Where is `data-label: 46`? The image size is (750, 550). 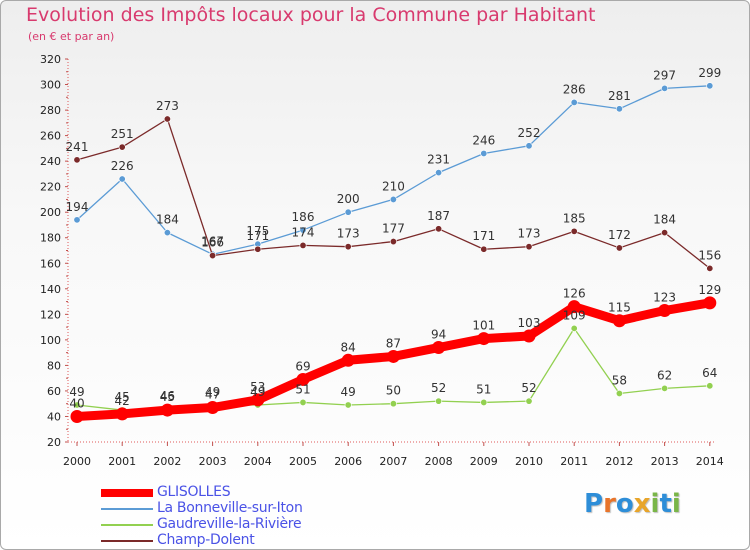
data-label: 46 is located at coordinates (167, 396).